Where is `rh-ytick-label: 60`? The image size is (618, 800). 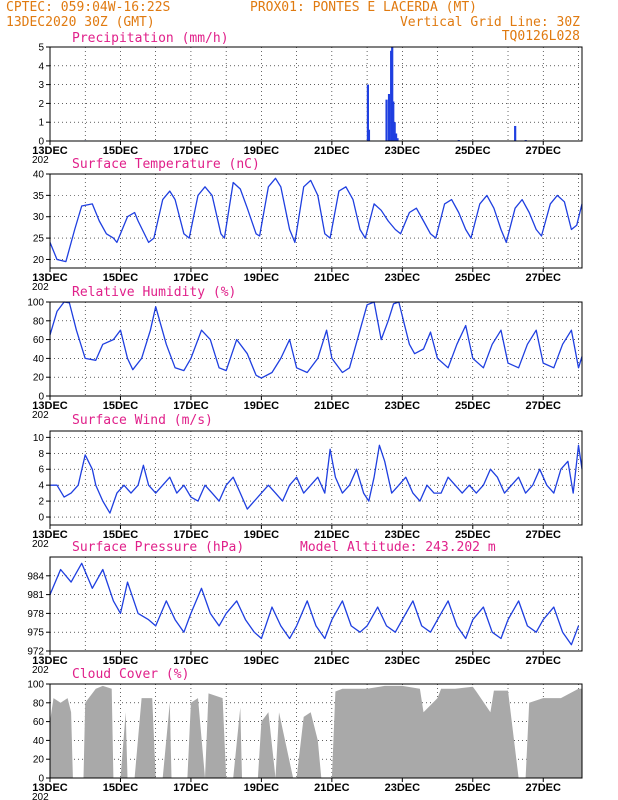
rh-ytick-label: 60 is located at coordinates (39, 340).